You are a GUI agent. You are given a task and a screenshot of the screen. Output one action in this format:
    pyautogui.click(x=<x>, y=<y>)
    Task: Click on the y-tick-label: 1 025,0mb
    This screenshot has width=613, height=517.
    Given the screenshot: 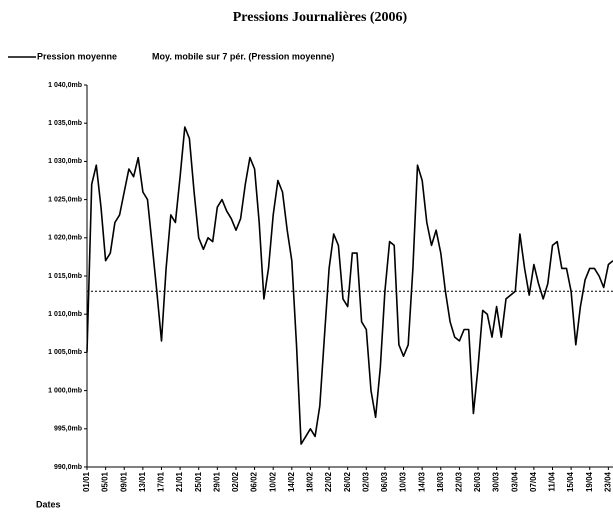 What is the action you would take?
    pyautogui.click(x=65, y=199)
    